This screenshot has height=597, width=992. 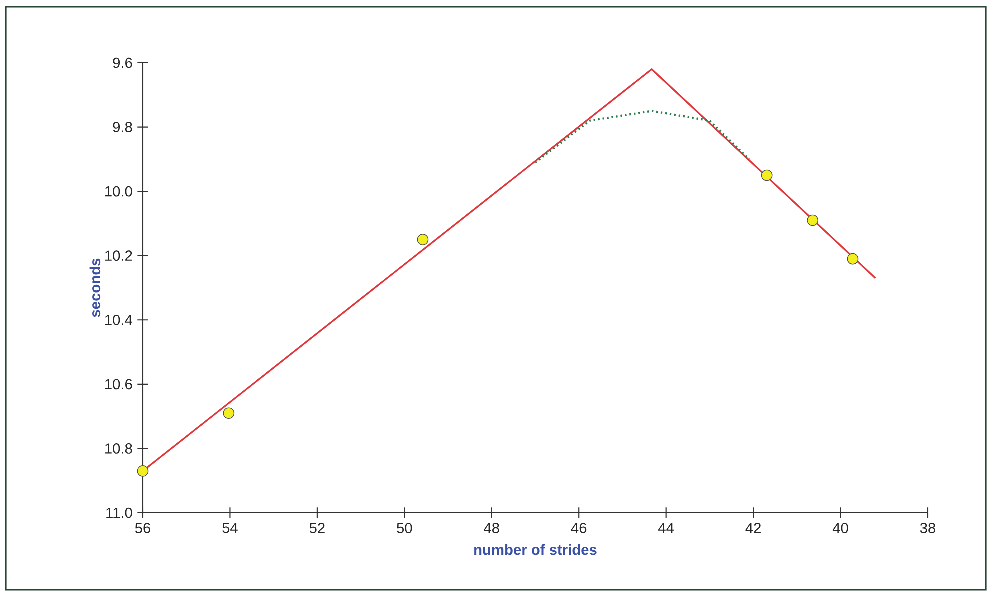 I want to click on y-tick-label: 10.8, so click(x=119, y=449).